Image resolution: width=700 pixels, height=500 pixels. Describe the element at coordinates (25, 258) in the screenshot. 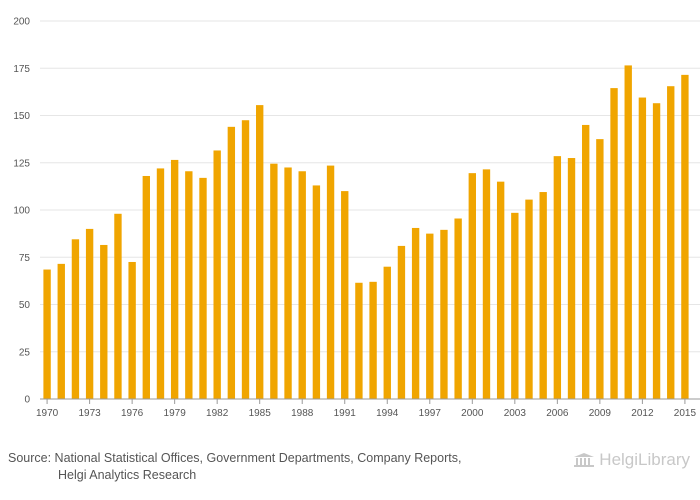

I see `y-tick-label: 75` at that location.